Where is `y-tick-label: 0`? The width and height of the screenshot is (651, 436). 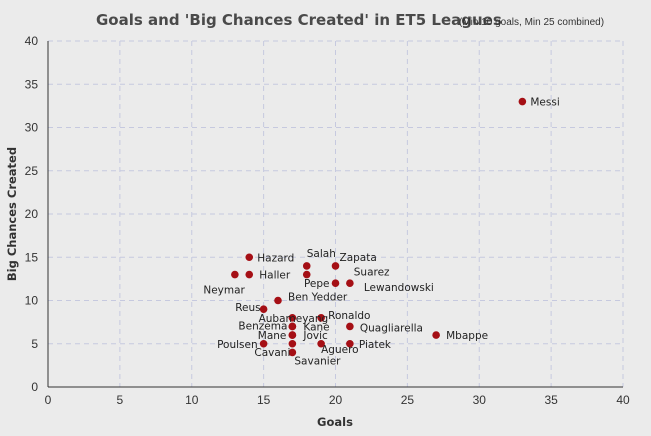 y-tick-label: 0 is located at coordinates (34, 387).